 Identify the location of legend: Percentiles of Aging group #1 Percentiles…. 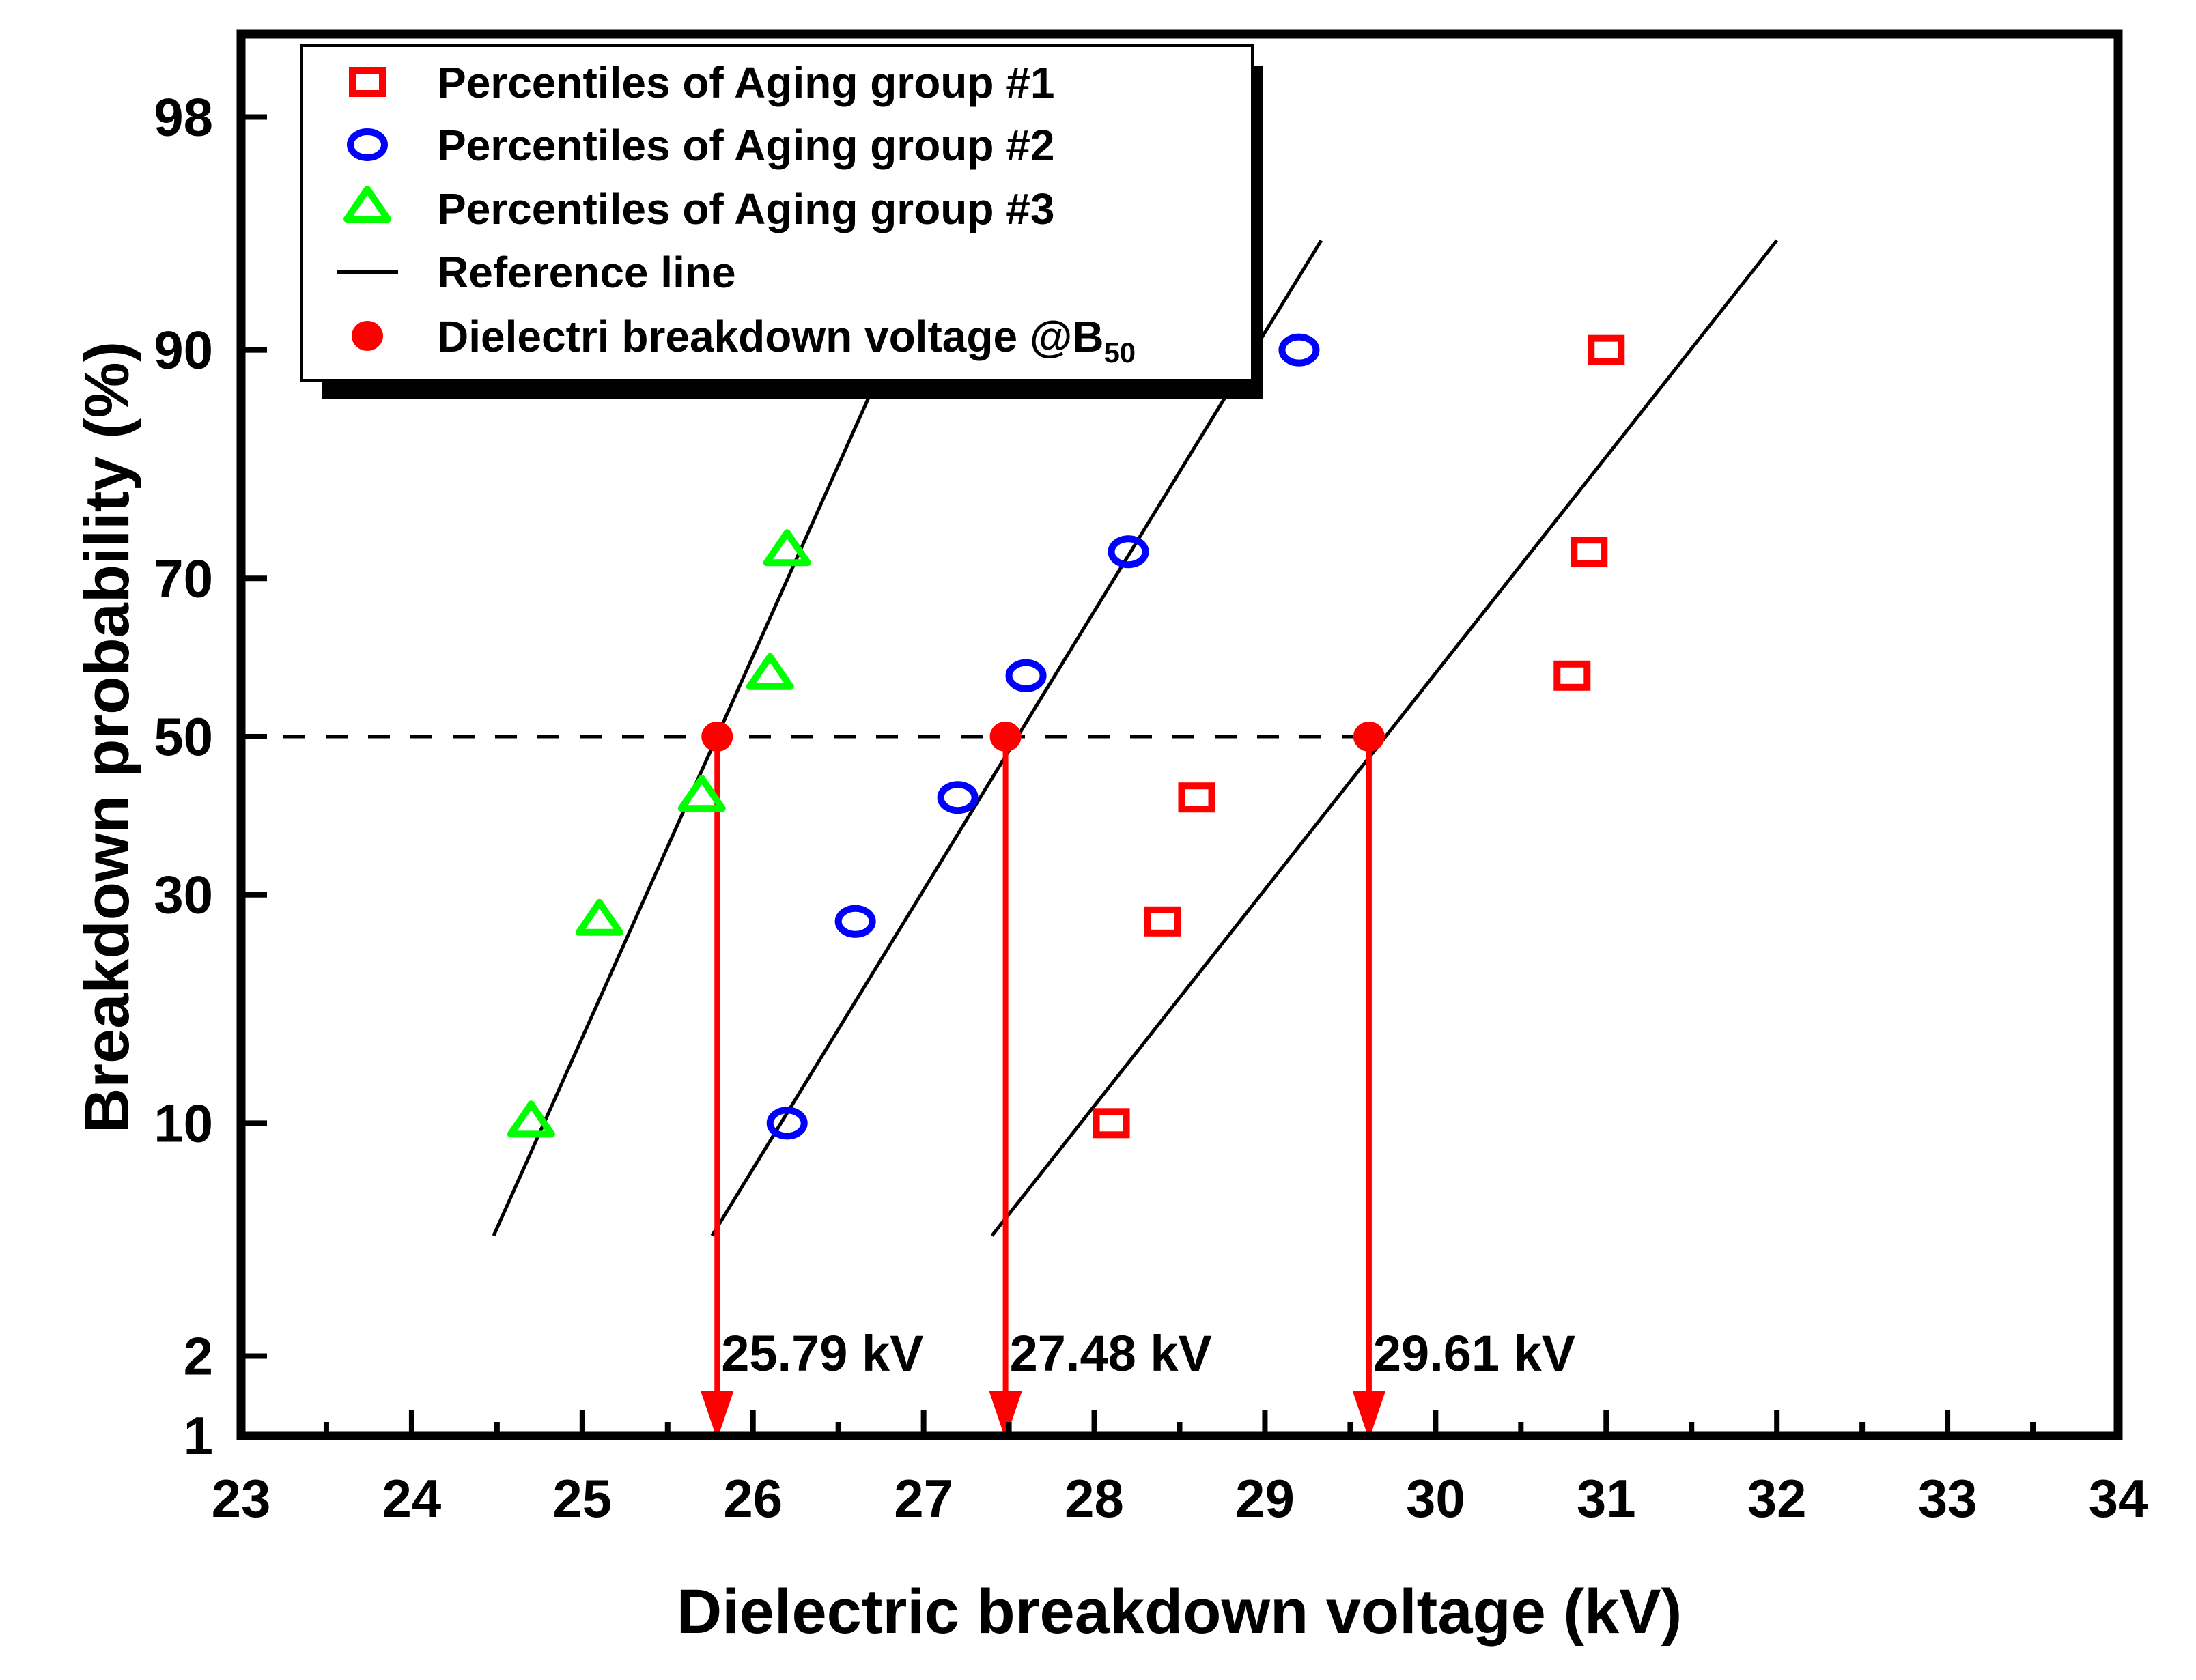
(782, 221).